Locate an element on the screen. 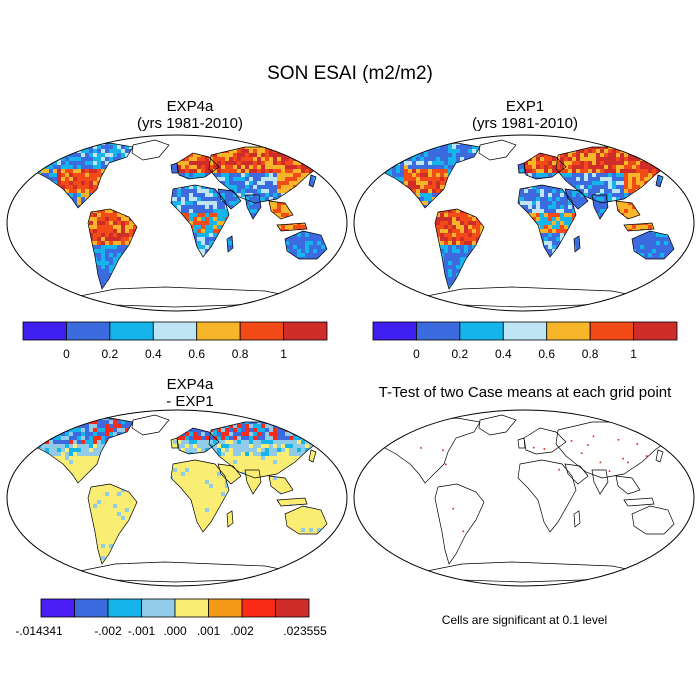  panel-title-exp4a-line1: EXP4a is located at coordinates (190, 106).